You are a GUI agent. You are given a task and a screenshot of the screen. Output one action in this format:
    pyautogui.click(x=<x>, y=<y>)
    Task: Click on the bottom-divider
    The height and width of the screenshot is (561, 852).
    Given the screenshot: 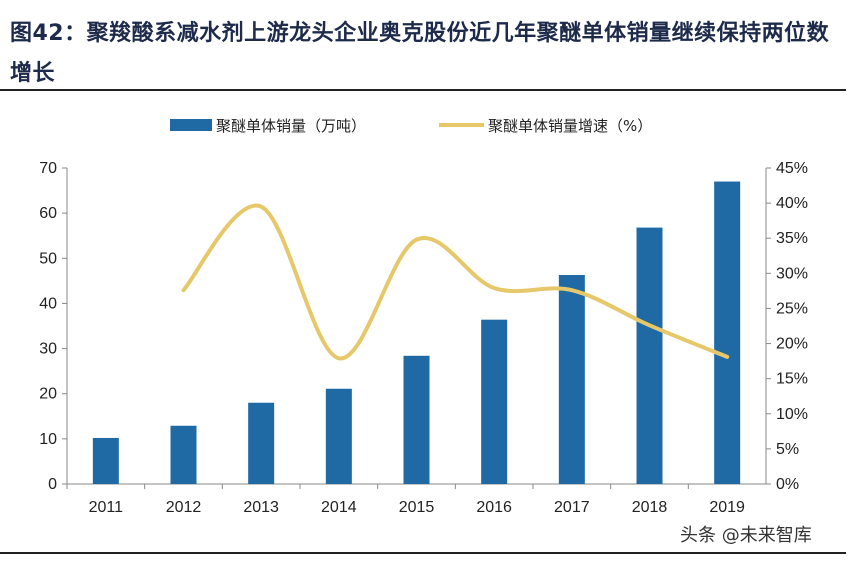 What is the action you would take?
    pyautogui.click(x=423, y=553)
    